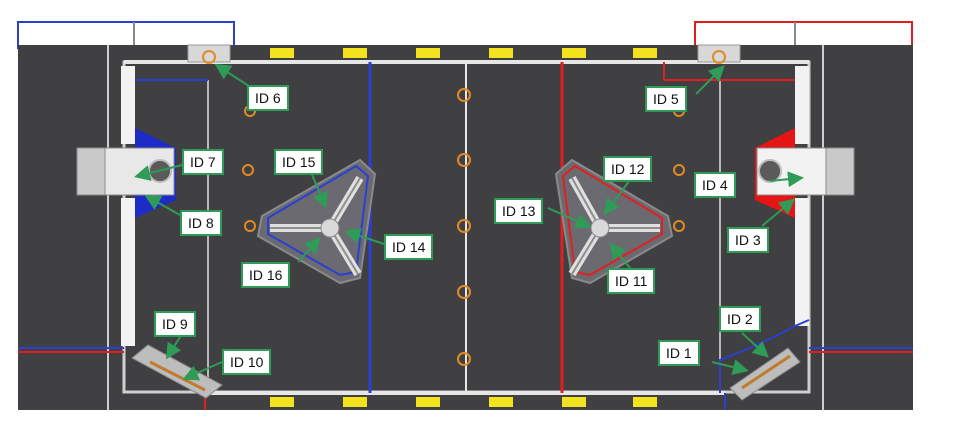 The image size is (968, 430). What do you see at coordinates (802, 323) in the screenshot?
I see `red-corner-diag` at bounding box center [802, 323].